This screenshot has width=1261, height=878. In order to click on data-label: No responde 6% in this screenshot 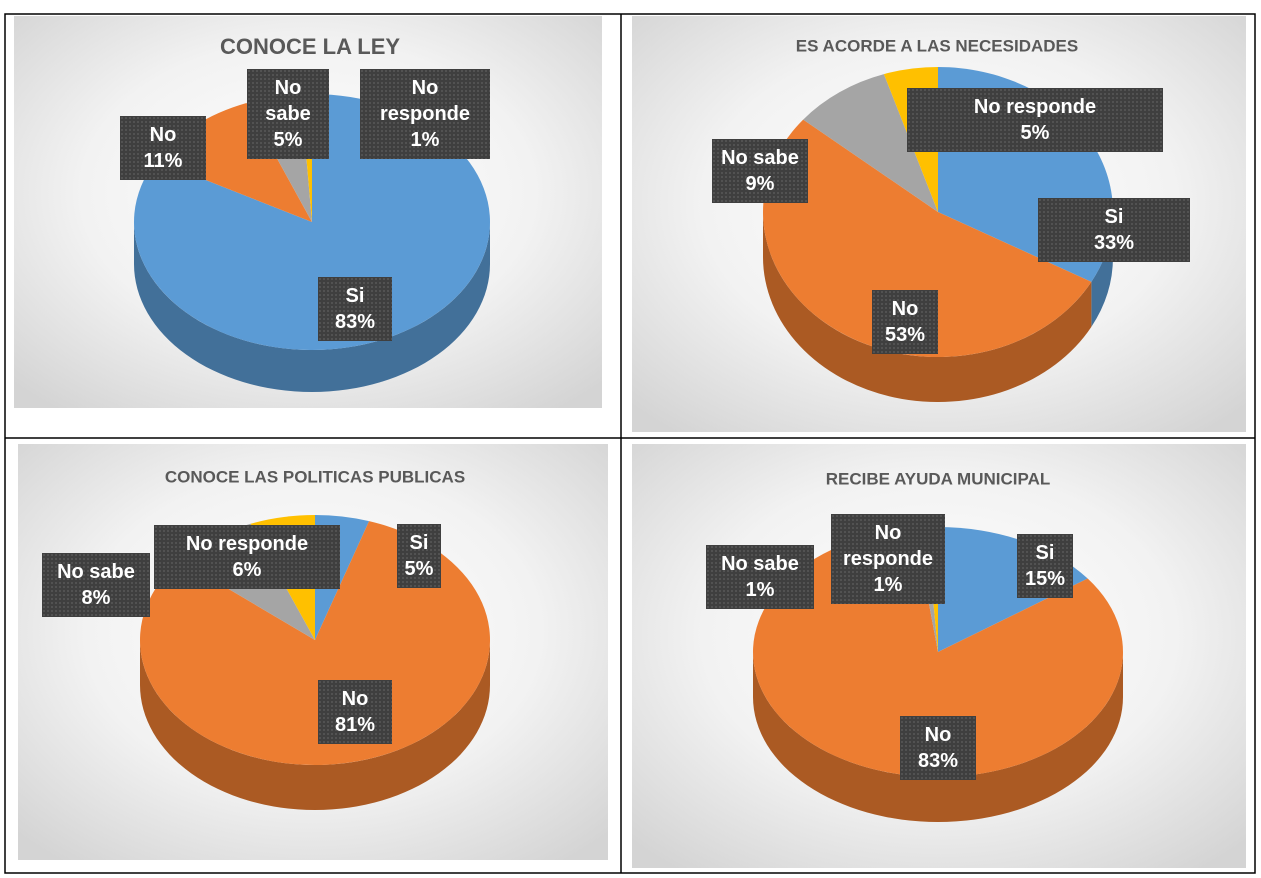, I will do `click(247, 557)`.